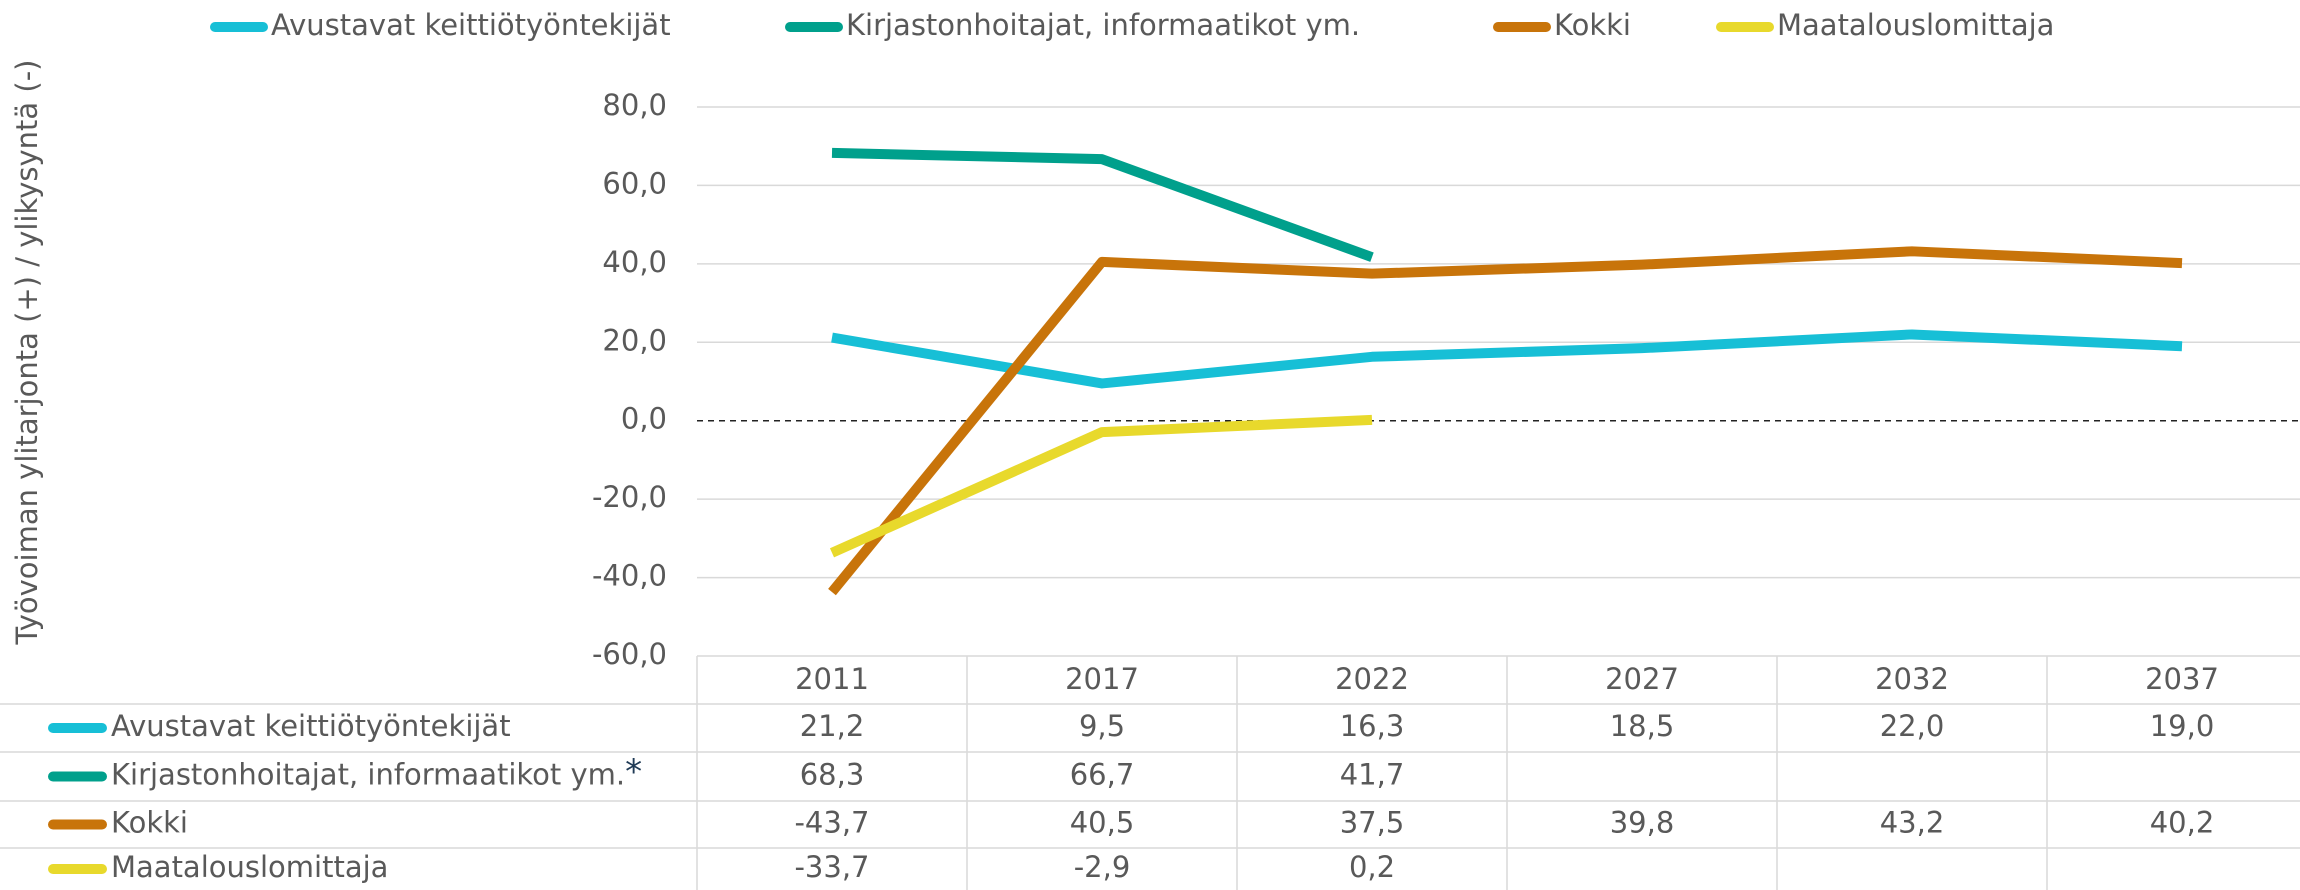 Image resolution: width=2300 pixels, height=890 pixels. I want to click on table-value: 21,2, so click(832, 726).